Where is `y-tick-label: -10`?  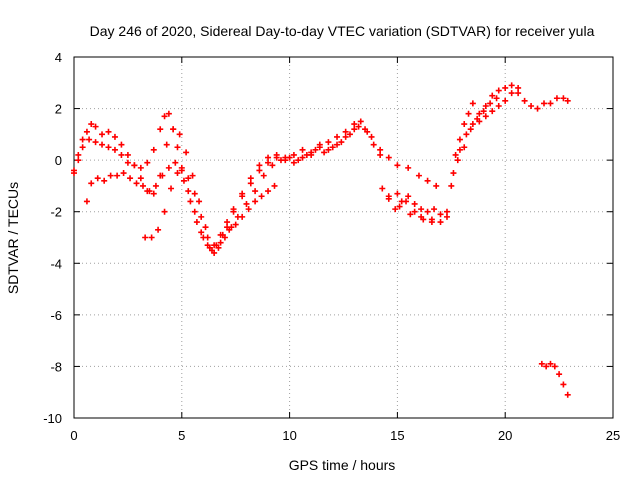 y-tick-label: -10 is located at coordinates (52, 418).